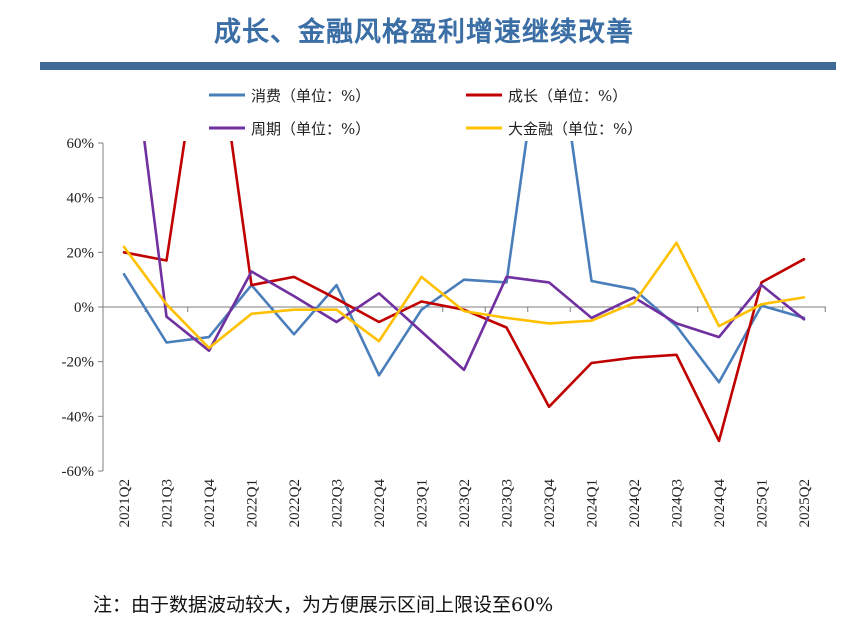 This screenshot has width=848, height=620. I want to click on x-tick-label: 2021Q4, so click(210, 503).